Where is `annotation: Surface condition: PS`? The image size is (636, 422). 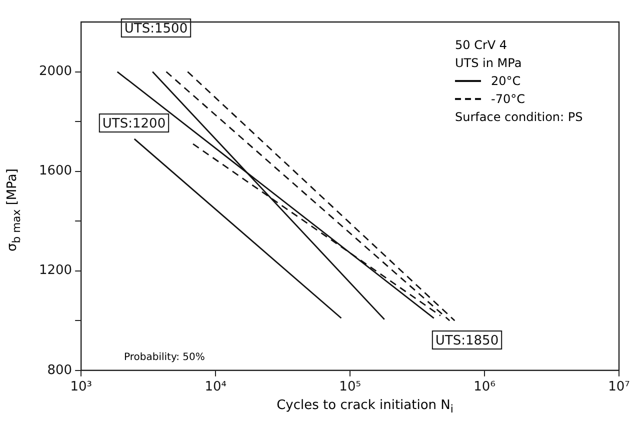 annotation: Surface condition: PS is located at coordinates (519, 117).